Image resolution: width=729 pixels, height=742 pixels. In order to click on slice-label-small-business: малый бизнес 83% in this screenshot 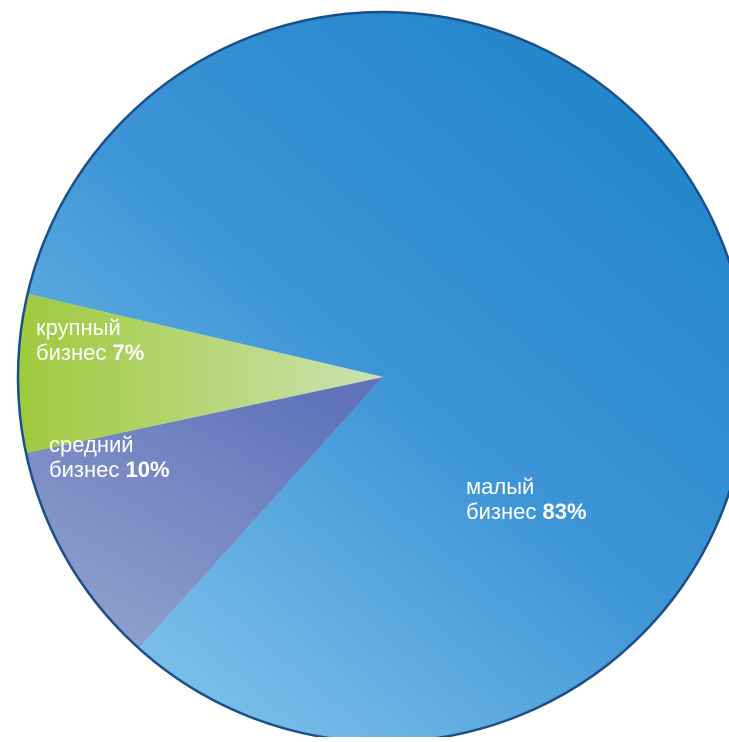, I will do `click(526, 499)`.